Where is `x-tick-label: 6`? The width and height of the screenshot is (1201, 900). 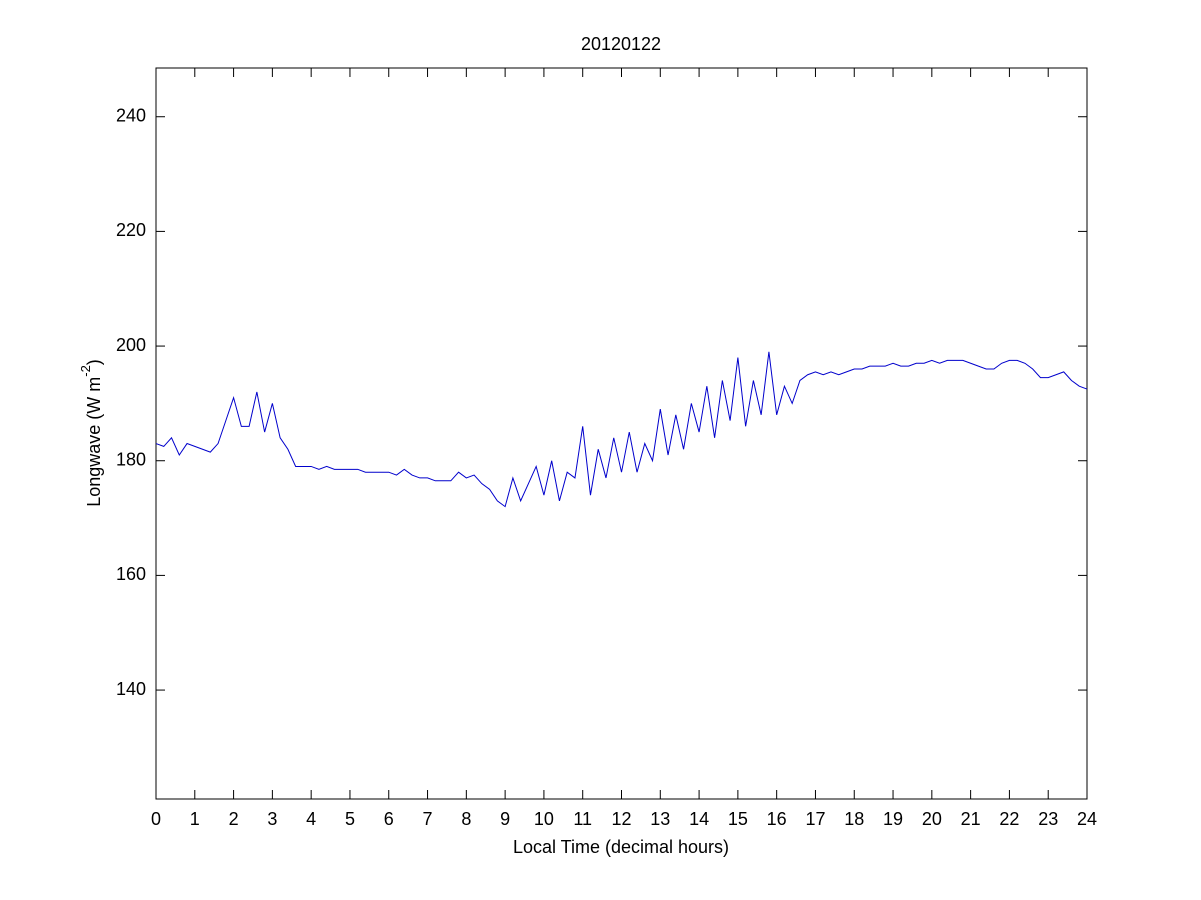 x-tick-label: 6 is located at coordinates (389, 819).